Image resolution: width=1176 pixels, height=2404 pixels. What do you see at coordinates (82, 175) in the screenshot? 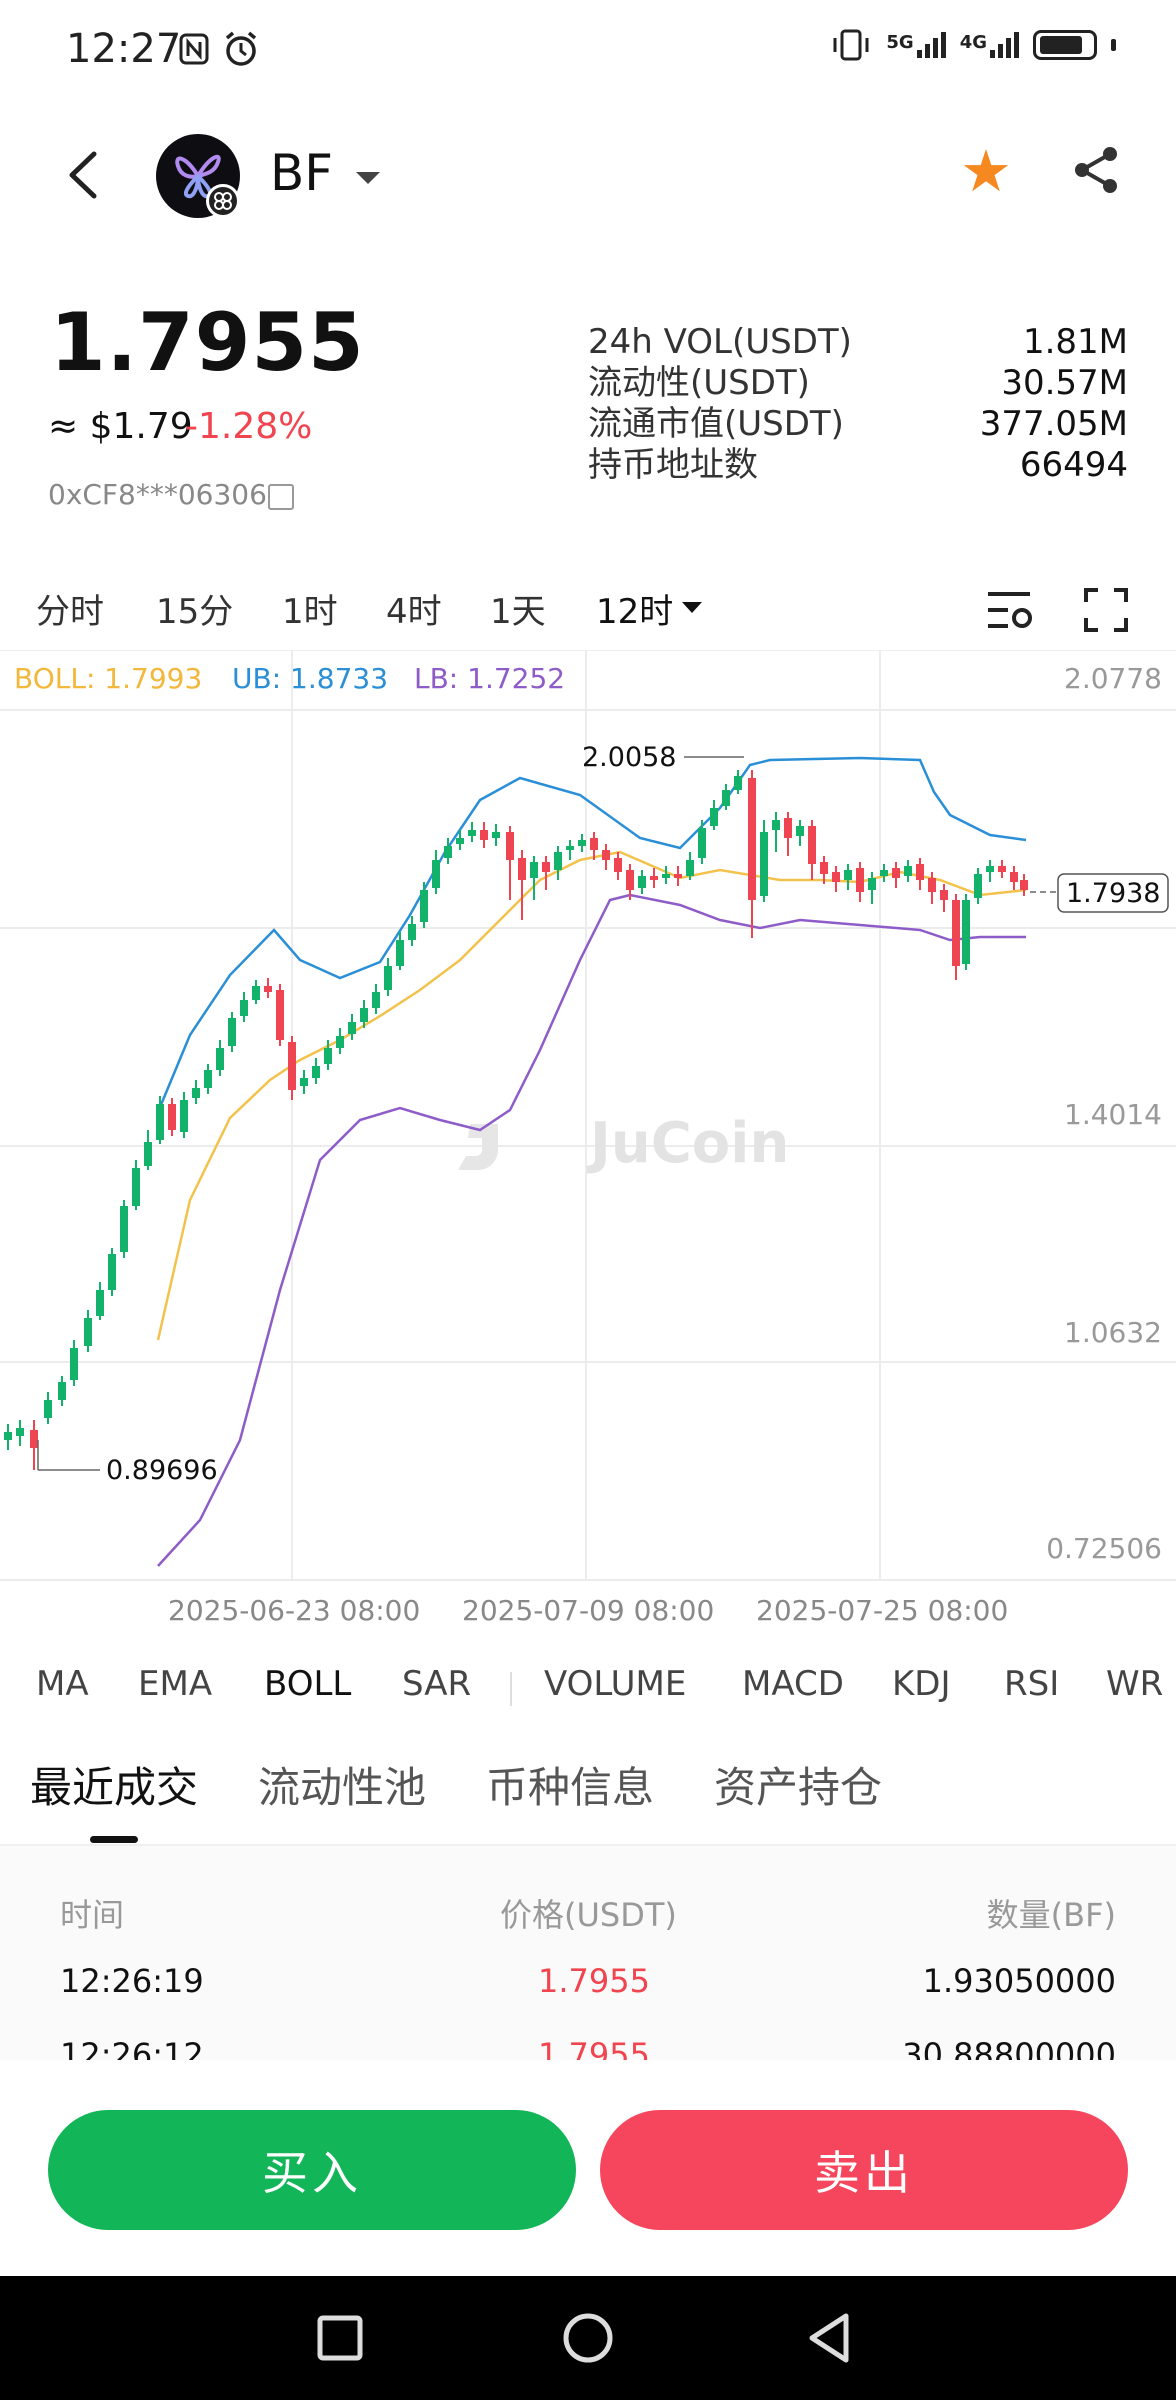
I see `back-button` at bounding box center [82, 175].